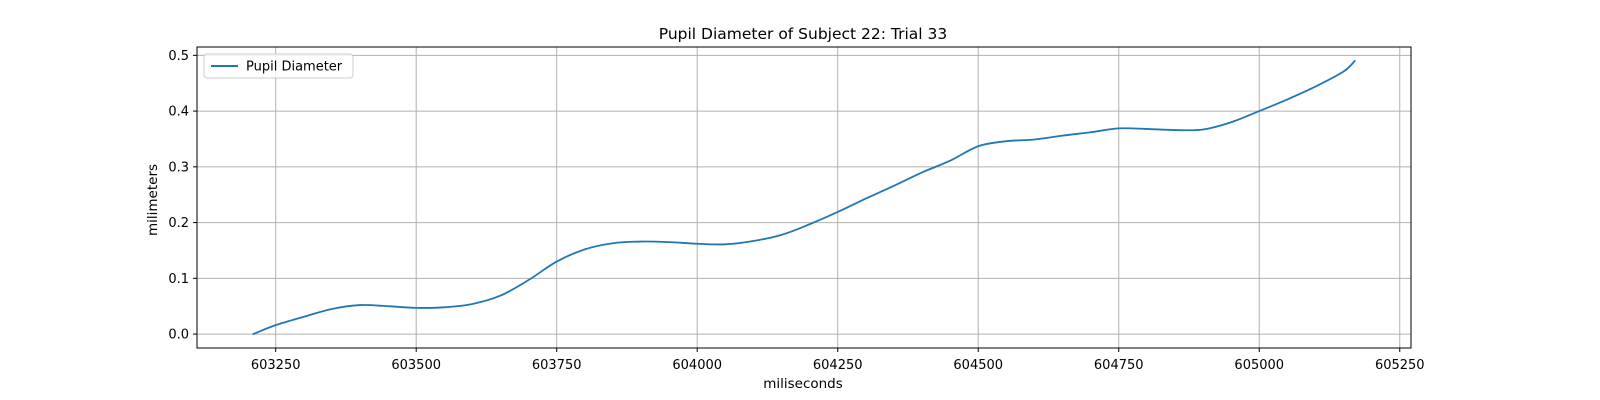 This screenshot has width=1600, height=400. What do you see at coordinates (178, 335) in the screenshot?
I see `y-tick-label: 0.0` at bounding box center [178, 335].